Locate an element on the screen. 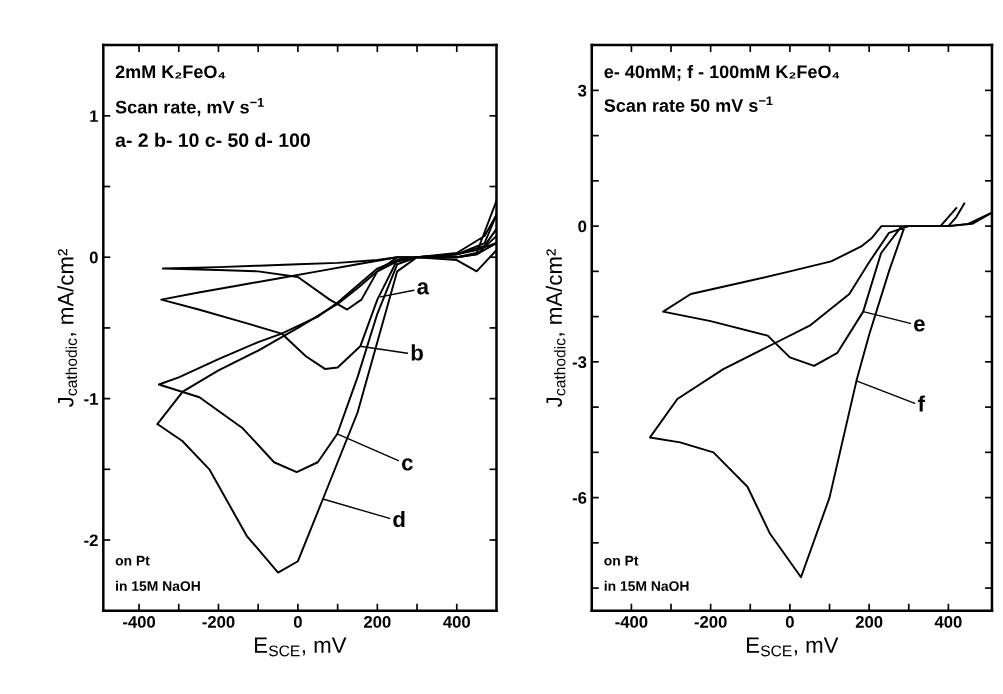 The height and width of the screenshot is (694, 1003). y-tick-label: -6 is located at coordinates (579, 498).